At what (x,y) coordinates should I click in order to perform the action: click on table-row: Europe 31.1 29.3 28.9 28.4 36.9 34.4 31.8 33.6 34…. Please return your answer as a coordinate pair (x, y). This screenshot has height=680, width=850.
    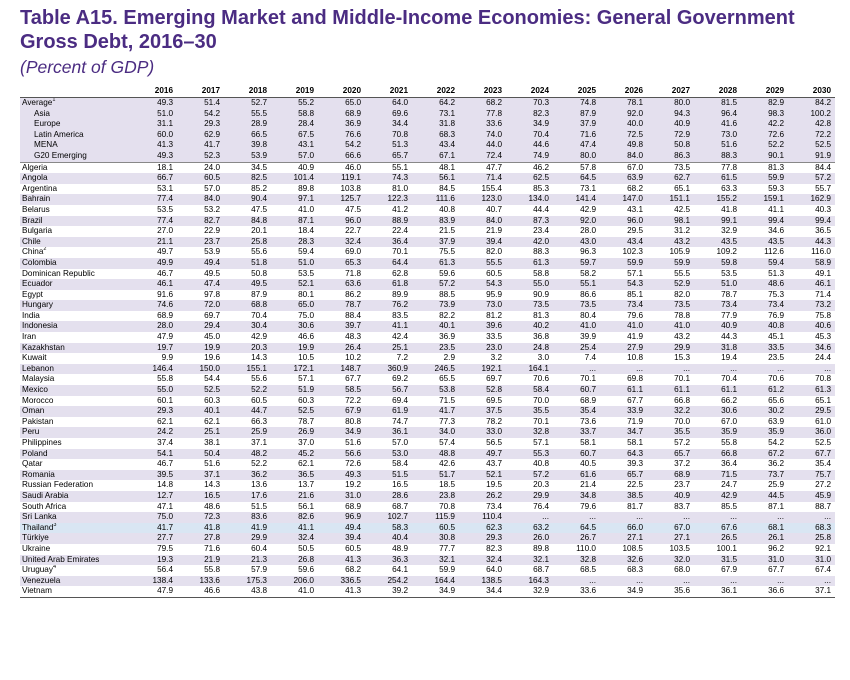
    Looking at the image, I should click on (427, 124).